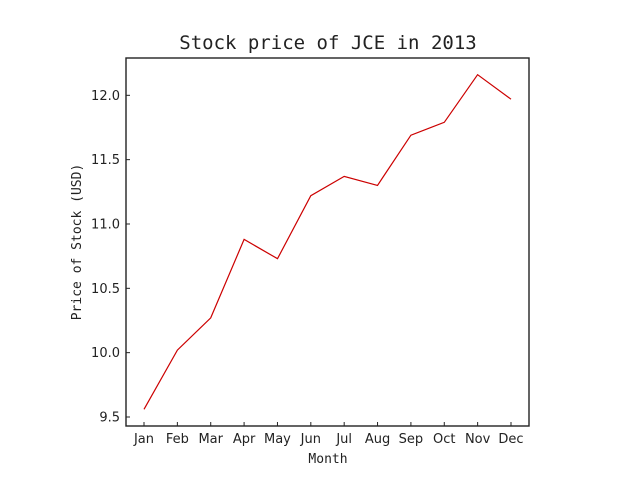 Image resolution: width=640 pixels, height=480 pixels. Describe the element at coordinates (109, 417) in the screenshot. I see `y-tick-label: 9.5` at that location.